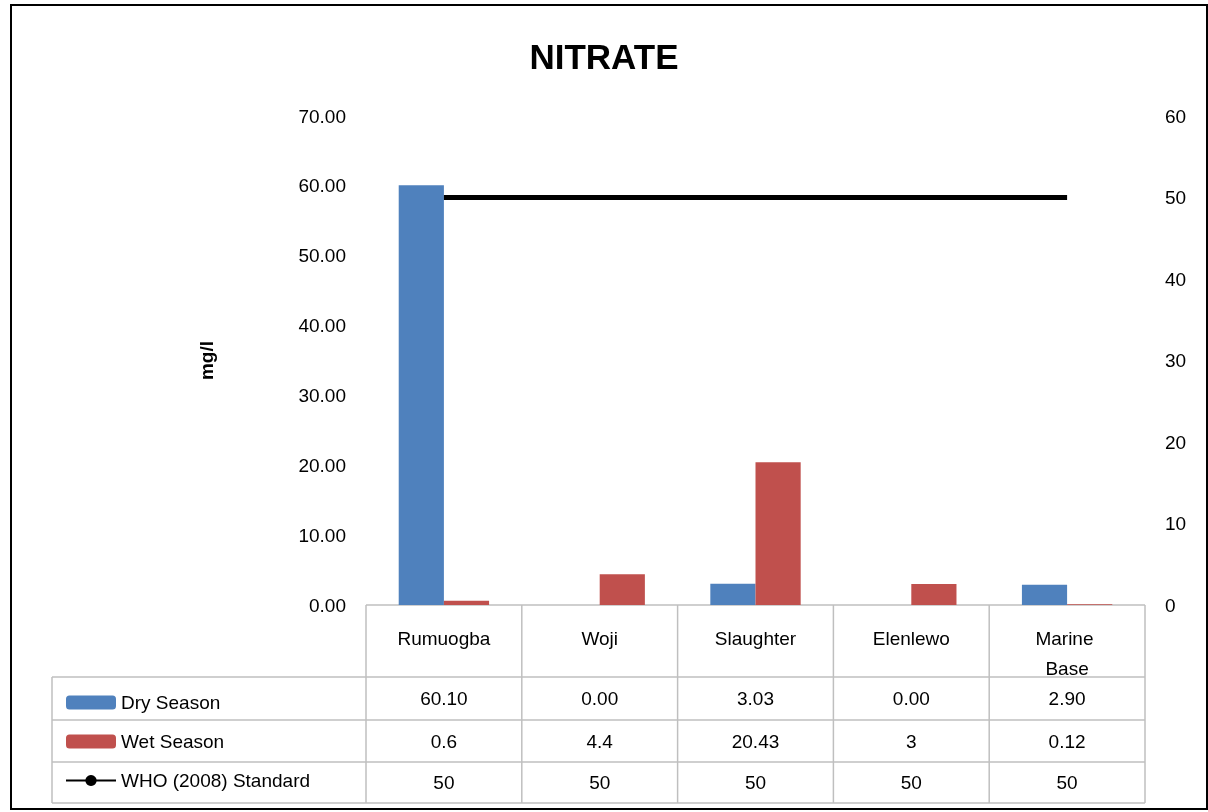 The height and width of the screenshot is (812, 1208). What do you see at coordinates (1176, 523) in the screenshot?
I see `y2-tick-label: 10` at bounding box center [1176, 523].